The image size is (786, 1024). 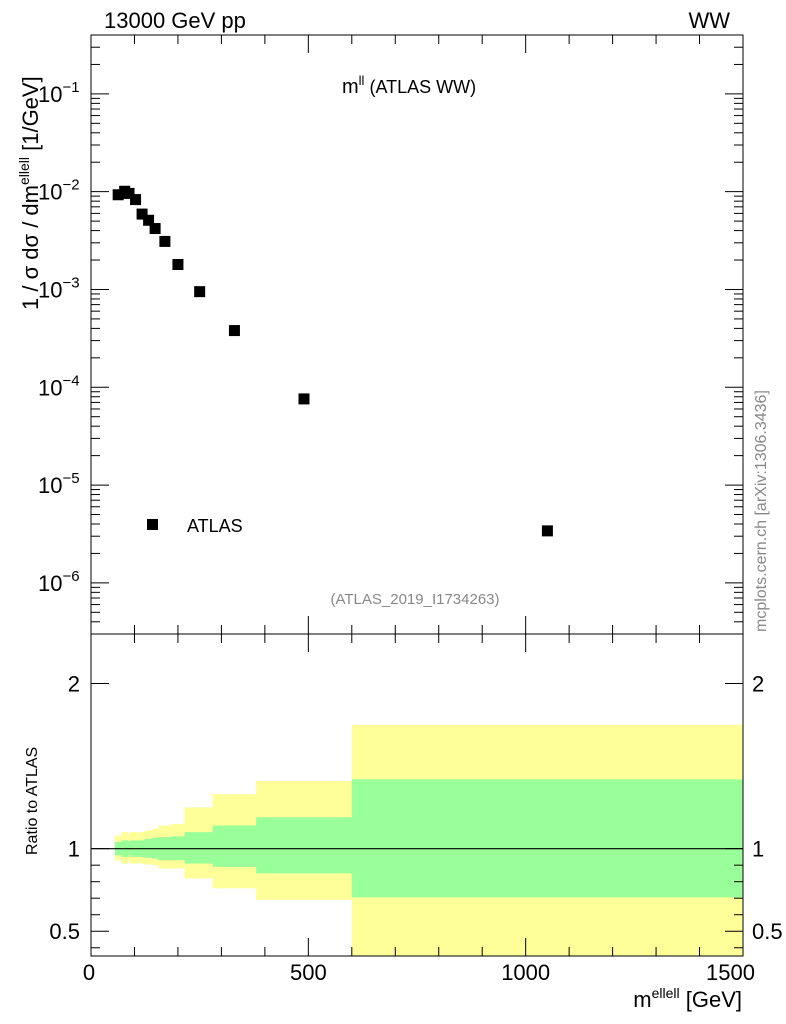 What do you see at coordinates (175, 20) in the screenshot?
I see `header-left: 13000 GeV pp` at bounding box center [175, 20].